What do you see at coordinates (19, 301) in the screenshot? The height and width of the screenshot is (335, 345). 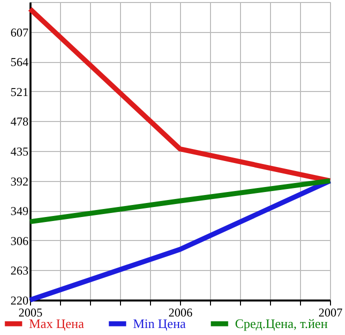 I see `y-tick-label: 220` at bounding box center [19, 301].